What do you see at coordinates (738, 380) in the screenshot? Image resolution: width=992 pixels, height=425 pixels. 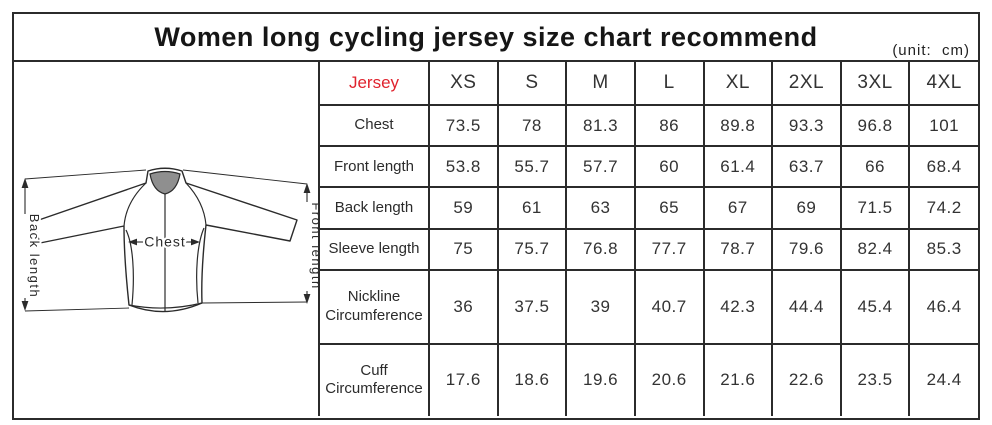 I see `value-cell: 21.6` at bounding box center [738, 380].